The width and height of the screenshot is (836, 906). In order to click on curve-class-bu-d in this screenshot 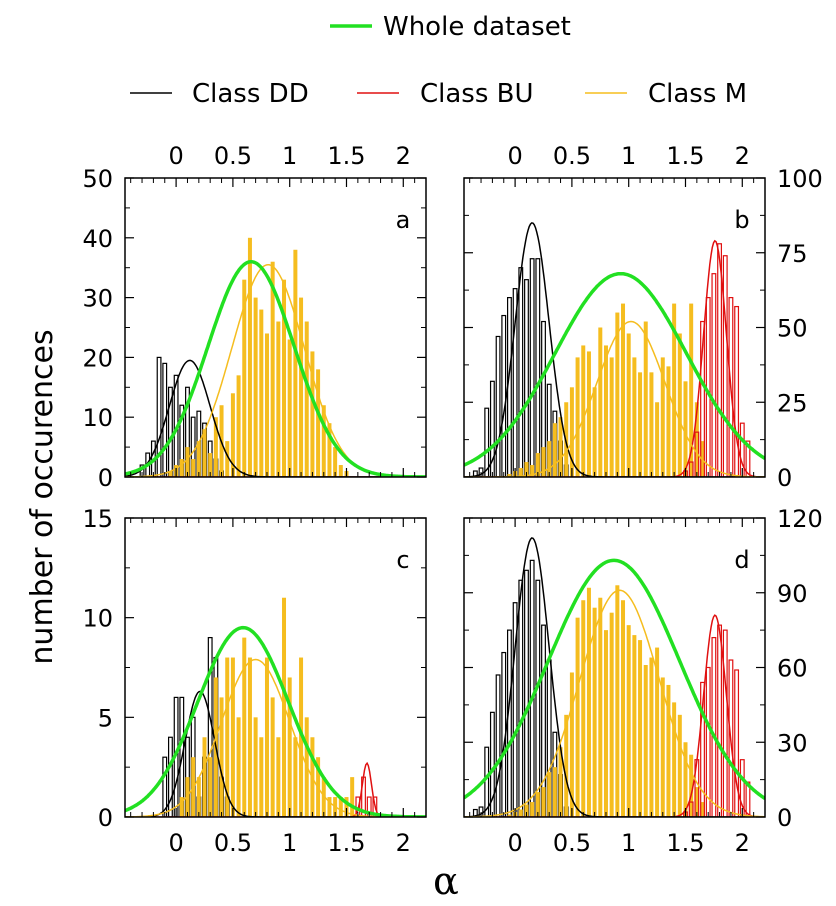, I will do `click(614, 715)`.